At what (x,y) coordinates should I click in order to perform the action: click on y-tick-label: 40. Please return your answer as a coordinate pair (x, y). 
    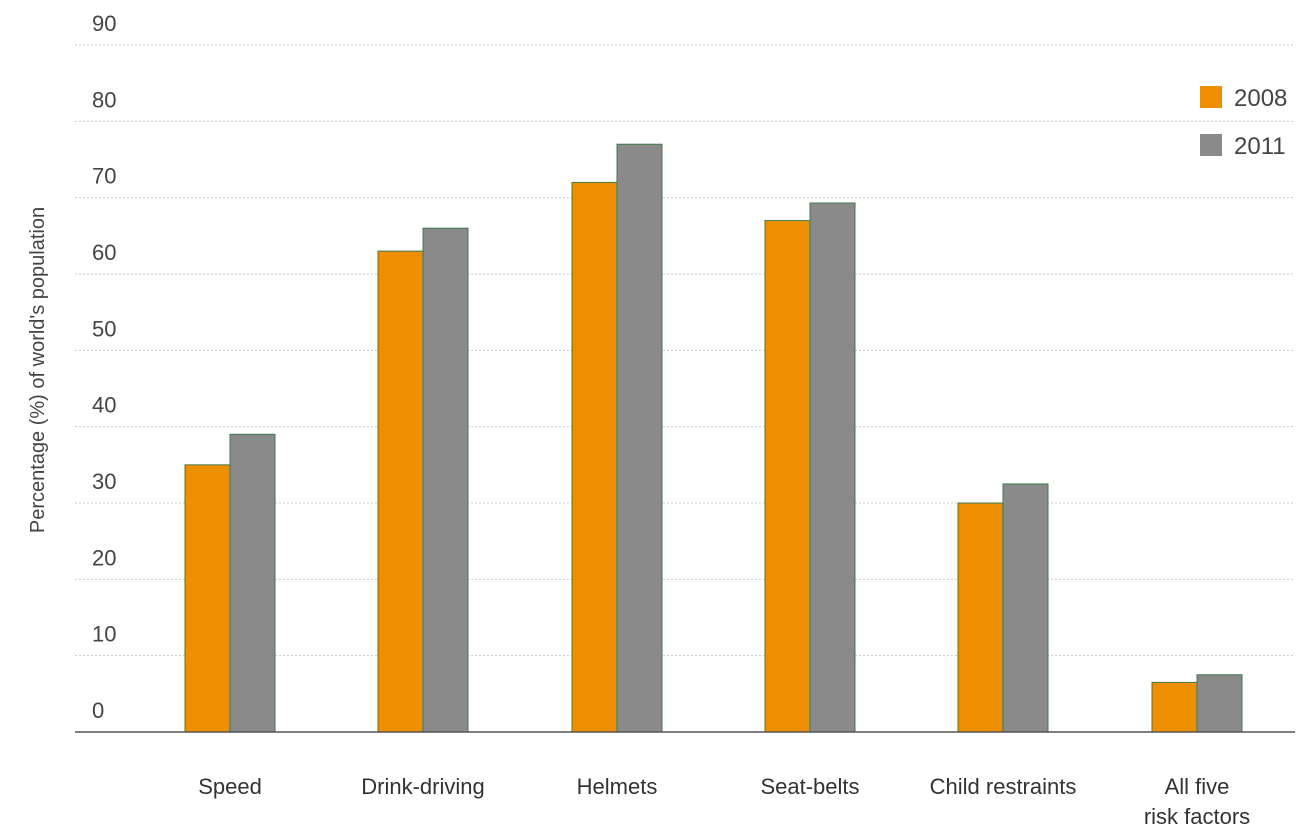
    Looking at the image, I should click on (104, 405).